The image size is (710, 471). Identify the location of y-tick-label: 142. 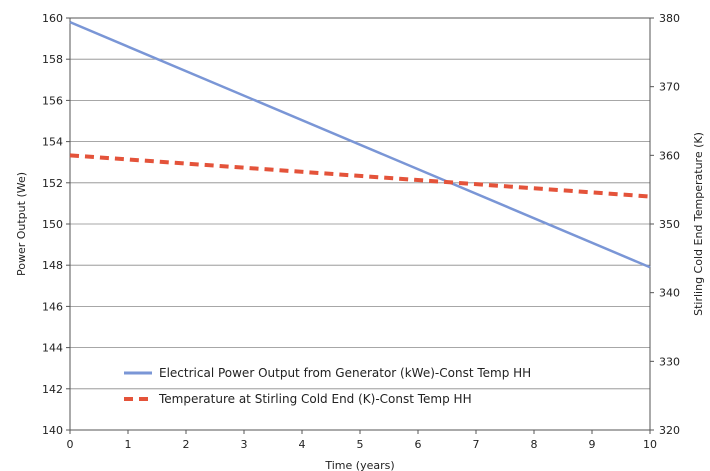
(52, 389).